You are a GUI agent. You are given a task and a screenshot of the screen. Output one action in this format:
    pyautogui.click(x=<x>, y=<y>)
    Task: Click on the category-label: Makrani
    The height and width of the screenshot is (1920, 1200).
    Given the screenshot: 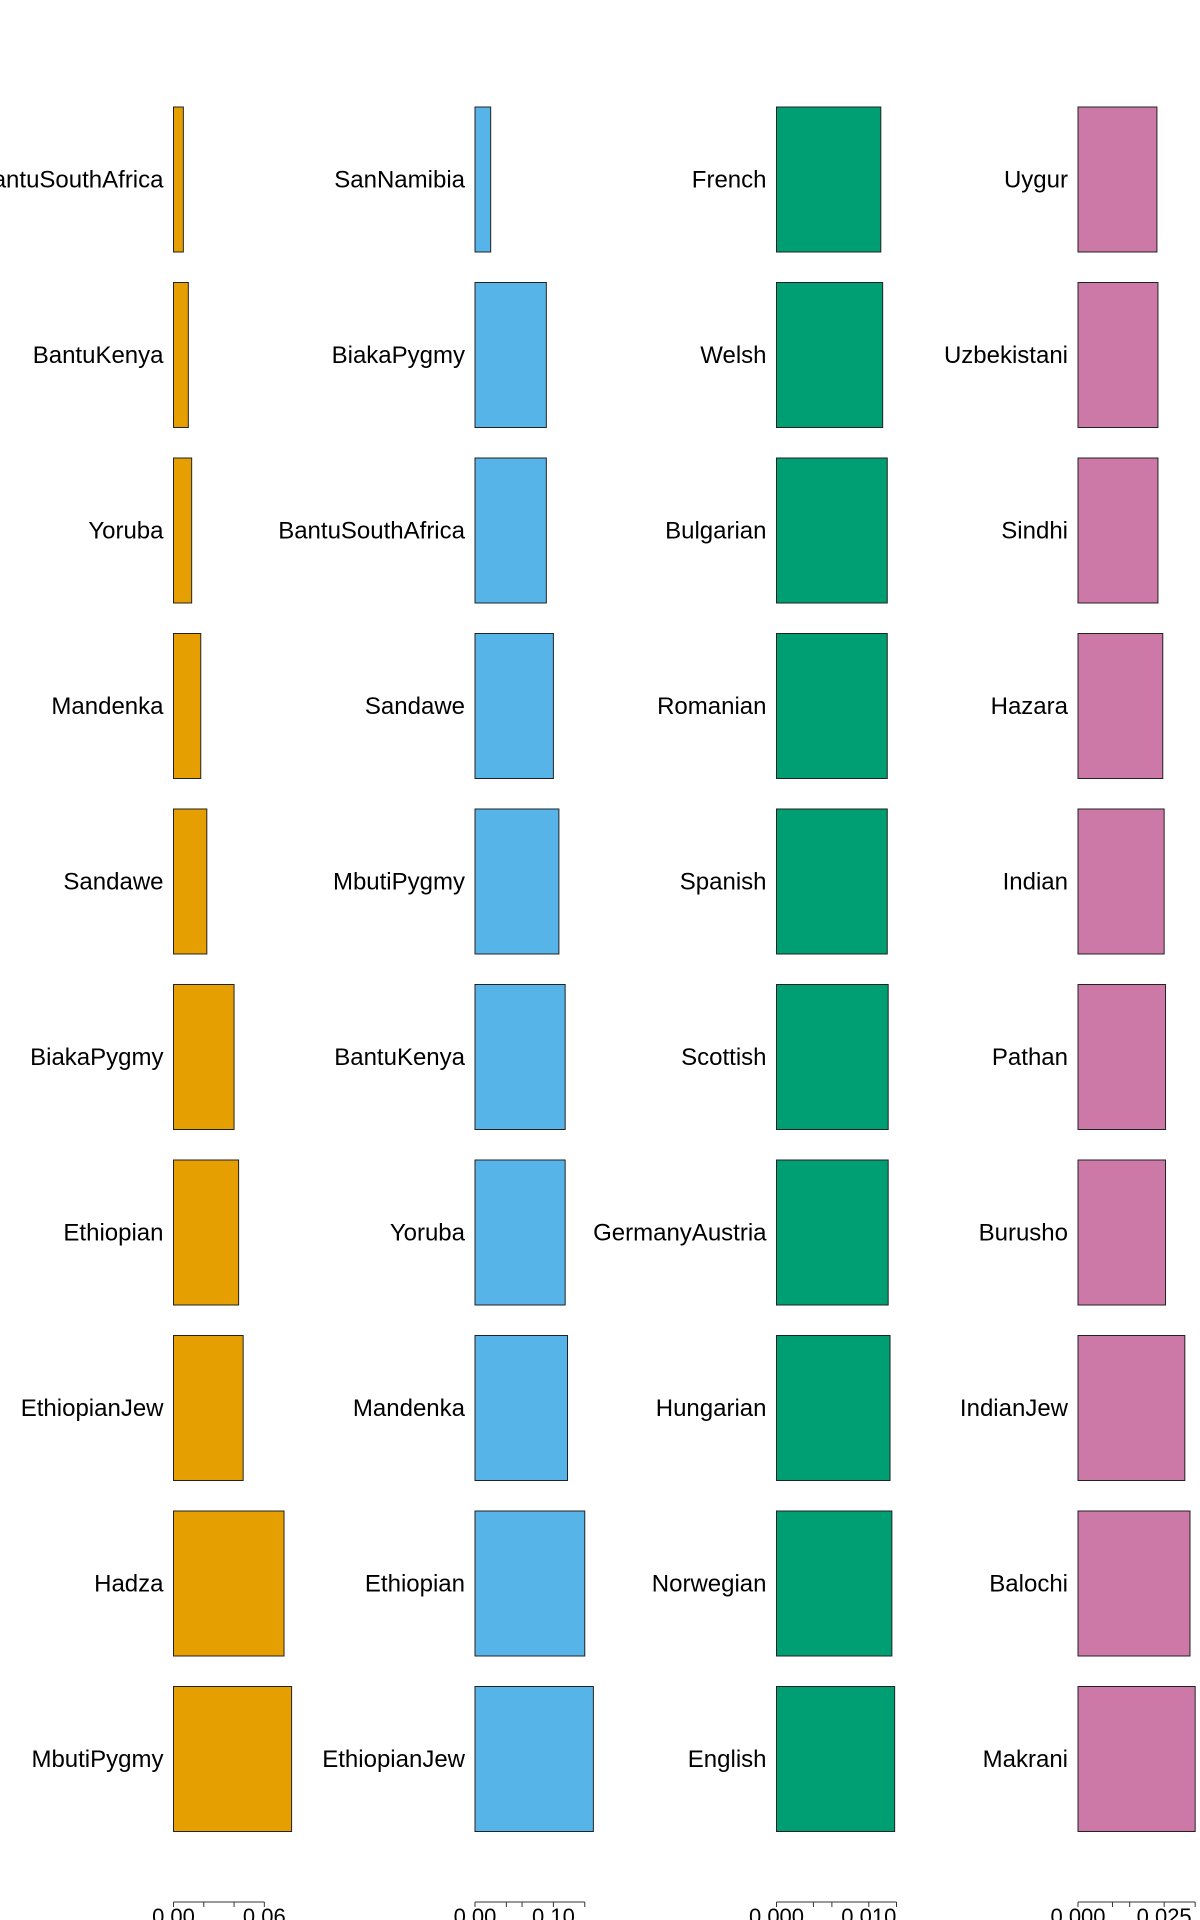 What is the action you would take?
    pyautogui.click(x=1025, y=1759)
    